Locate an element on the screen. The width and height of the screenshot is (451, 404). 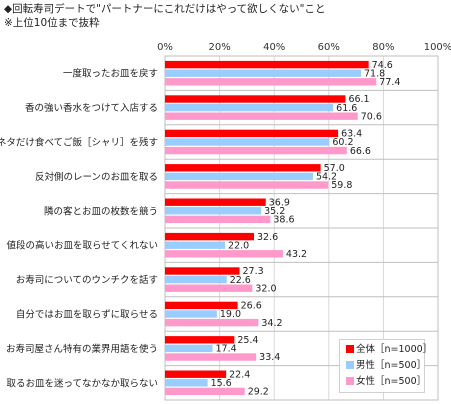
data-label-male: 19.0 is located at coordinates (230, 314).